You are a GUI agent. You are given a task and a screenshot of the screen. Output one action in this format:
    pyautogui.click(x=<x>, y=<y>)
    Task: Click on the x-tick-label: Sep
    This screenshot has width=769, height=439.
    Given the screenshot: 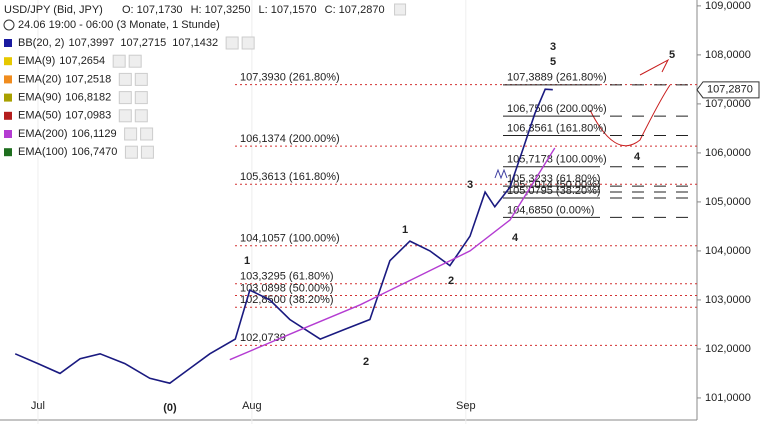 What is the action you would take?
    pyautogui.click(x=466, y=406)
    